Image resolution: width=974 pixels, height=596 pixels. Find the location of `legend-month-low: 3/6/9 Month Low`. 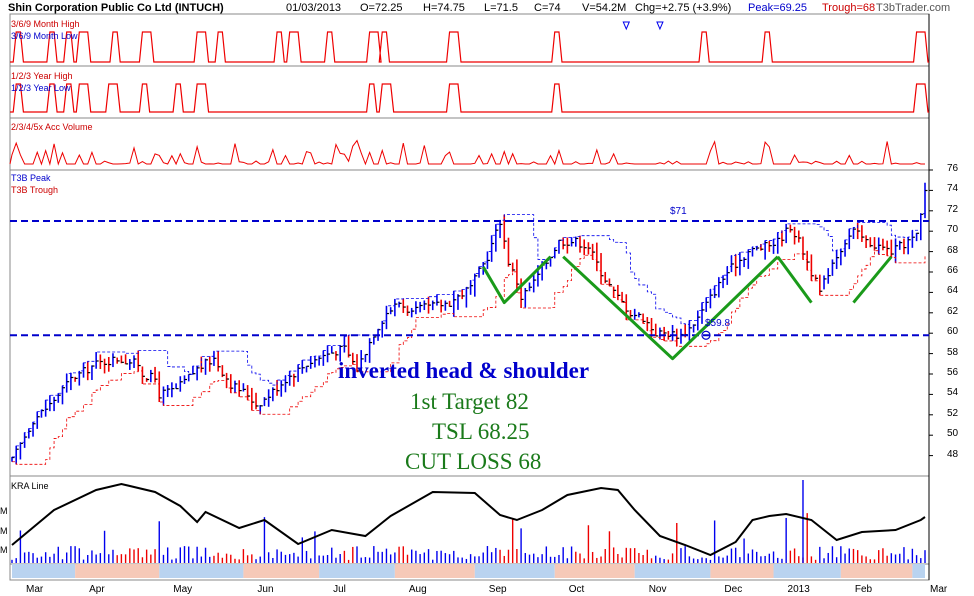

legend-month-low: 3/6/9 Month Low is located at coordinates (44, 36).